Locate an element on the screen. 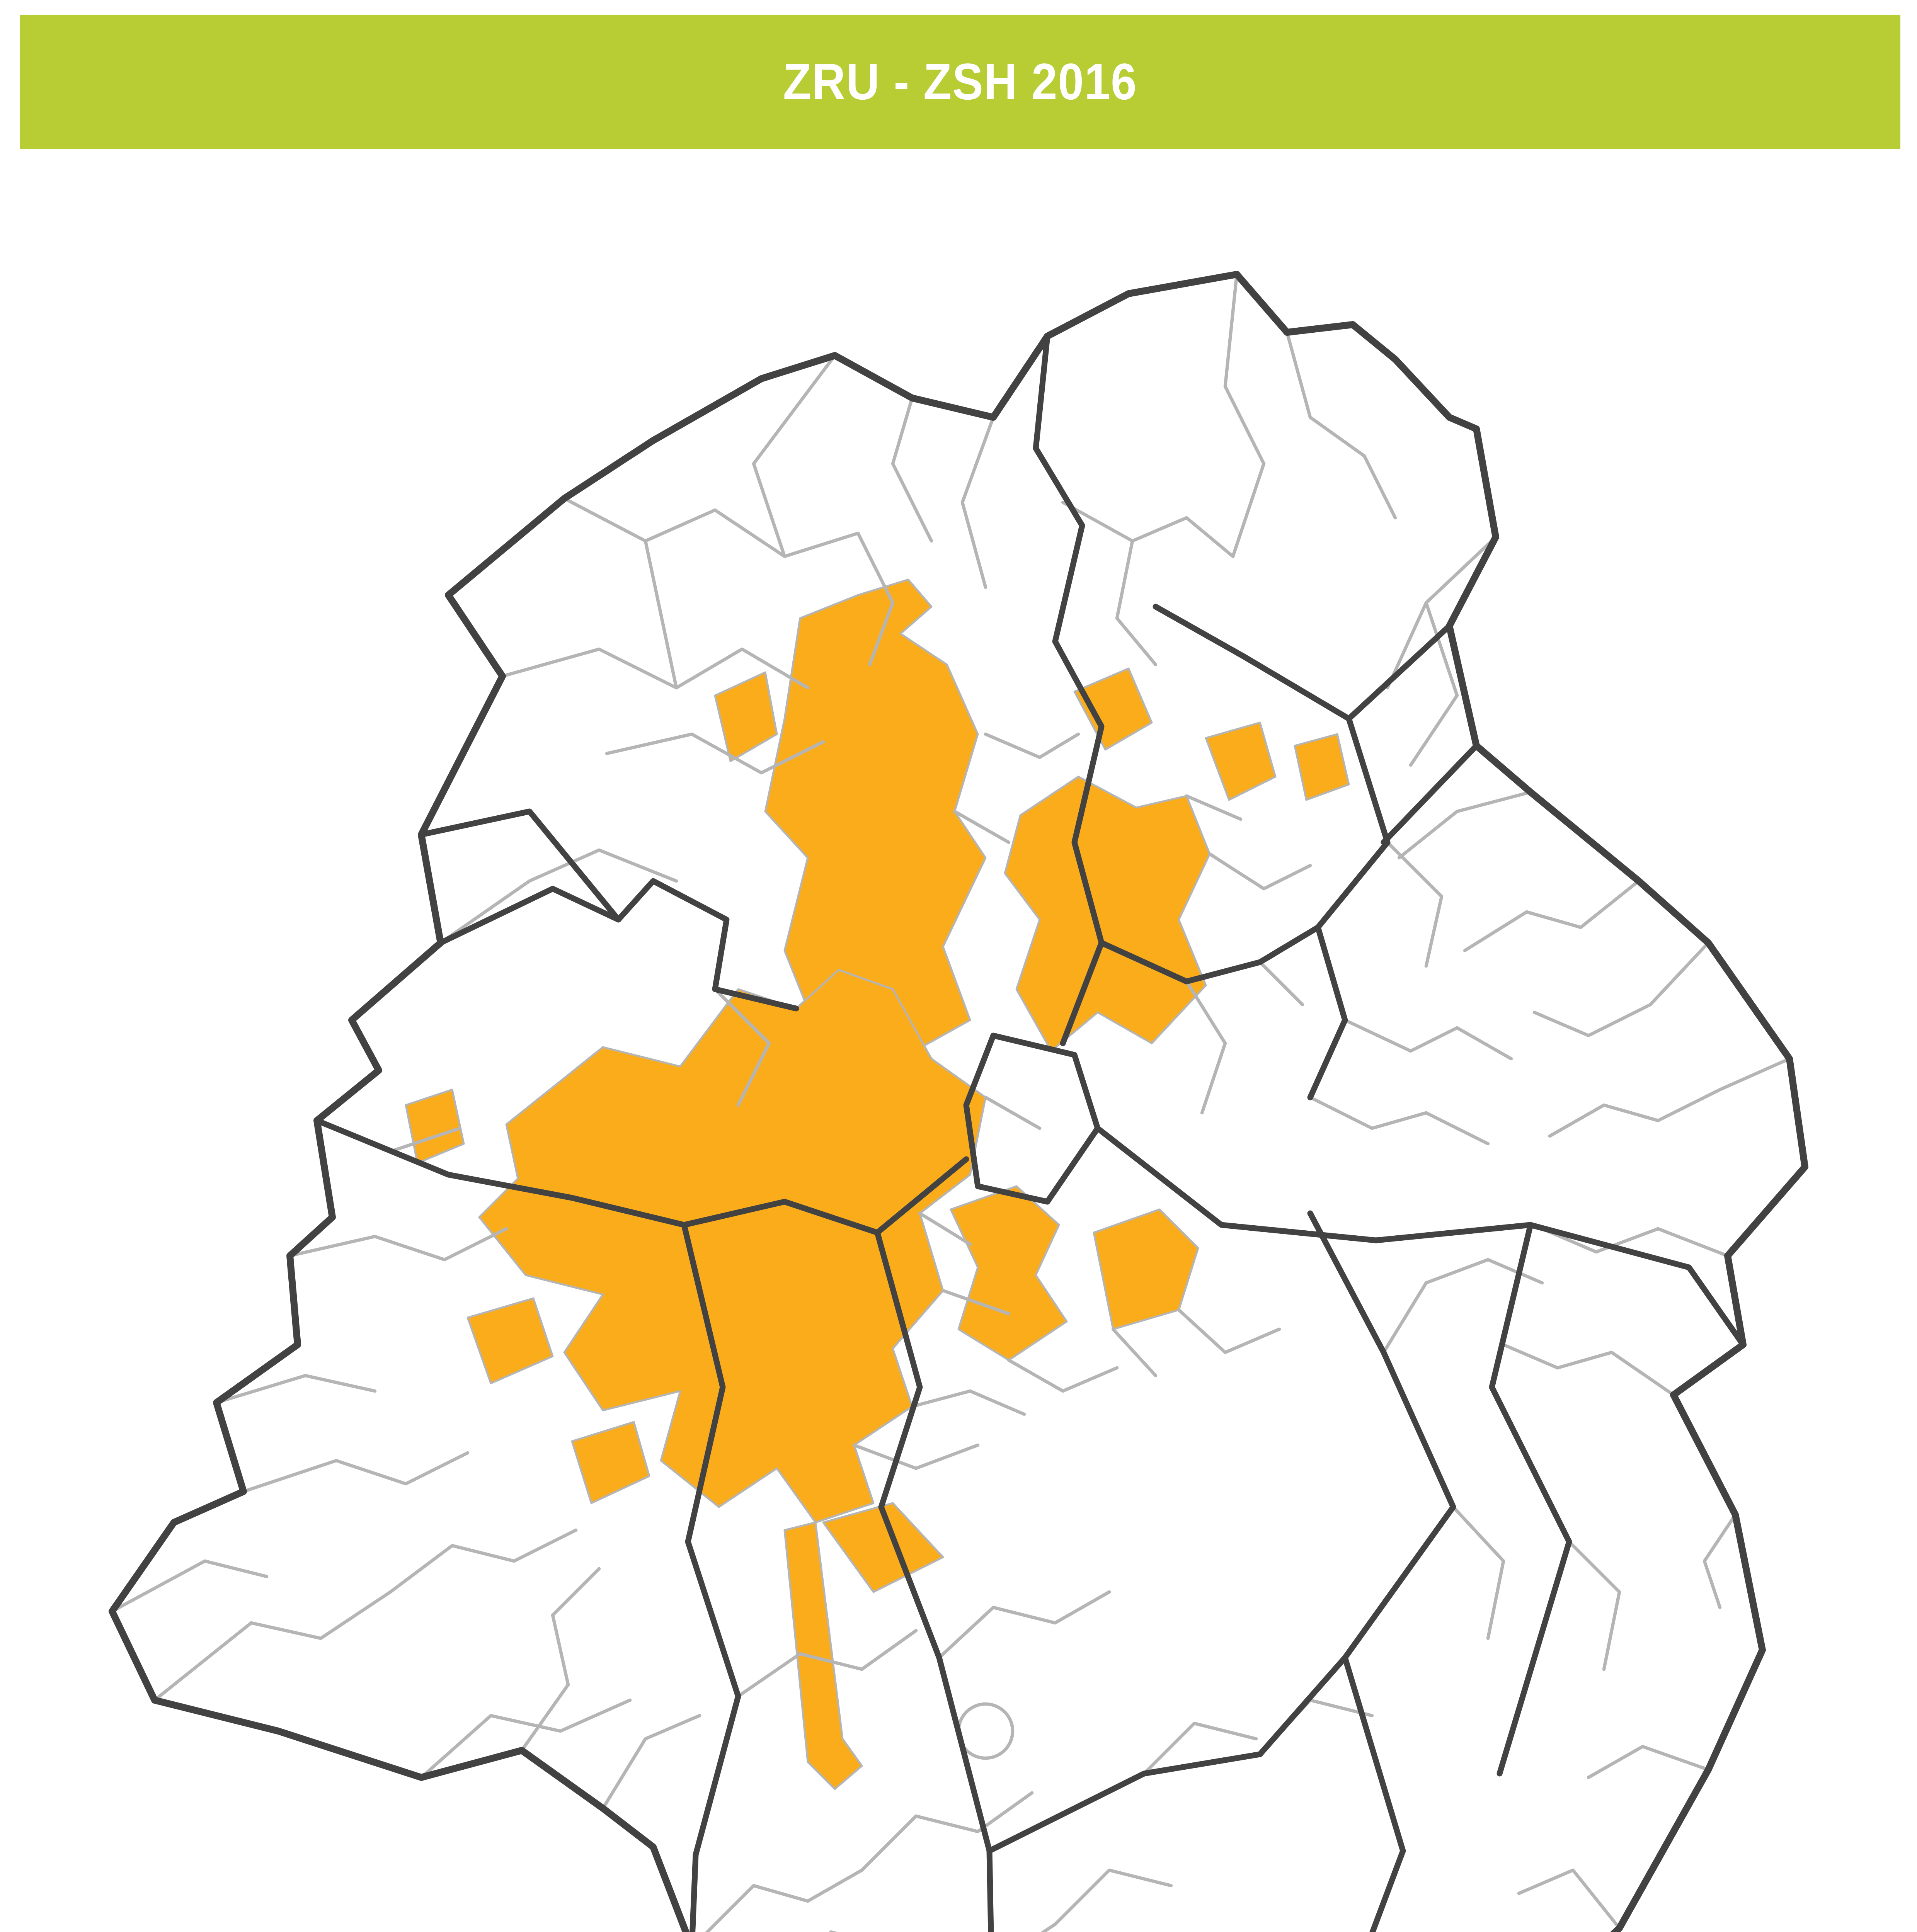  zone-forest-spur is located at coordinates (883, 1547).